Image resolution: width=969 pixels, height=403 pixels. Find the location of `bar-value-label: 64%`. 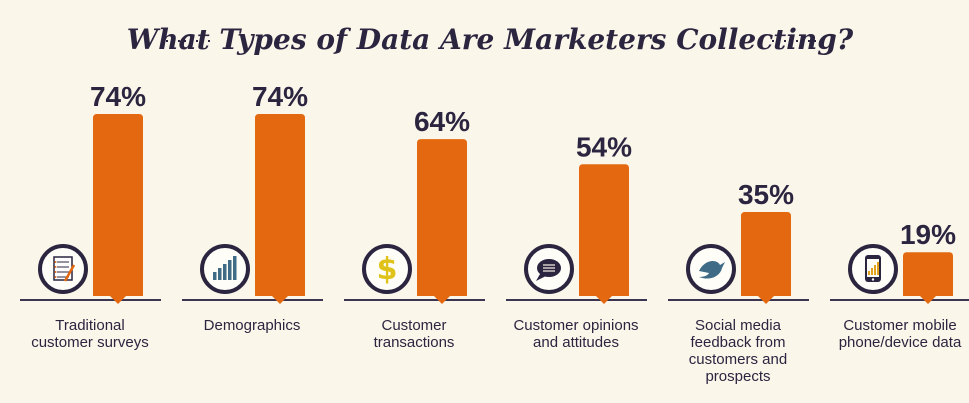

bar-value-label: 64% is located at coordinates (442, 121).